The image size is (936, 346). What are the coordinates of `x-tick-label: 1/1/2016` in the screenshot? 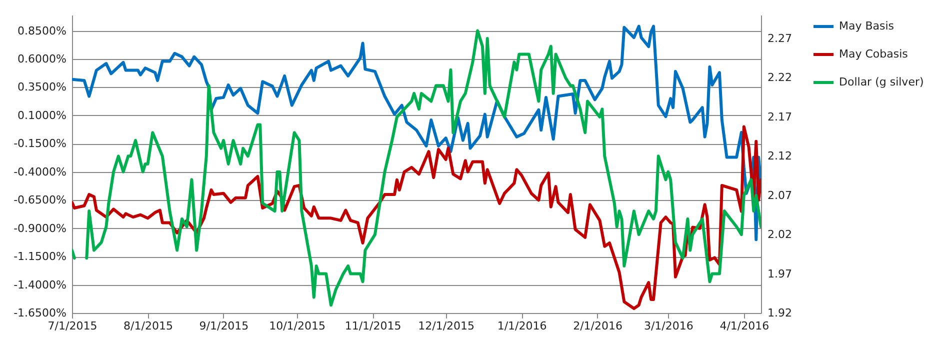 It's located at (522, 326).